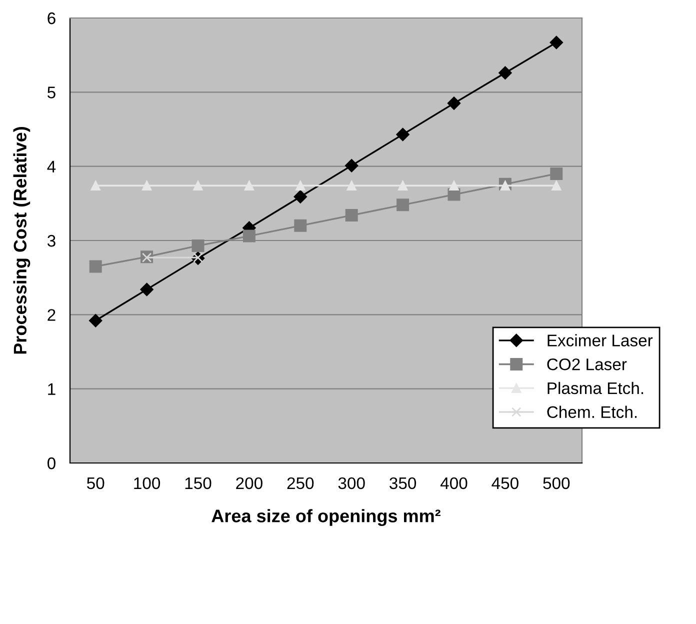 This screenshot has width=696, height=624. Describe the element at coordinates (51, 166) in the screenshot. I see `y-tick-label: 4` at that location.